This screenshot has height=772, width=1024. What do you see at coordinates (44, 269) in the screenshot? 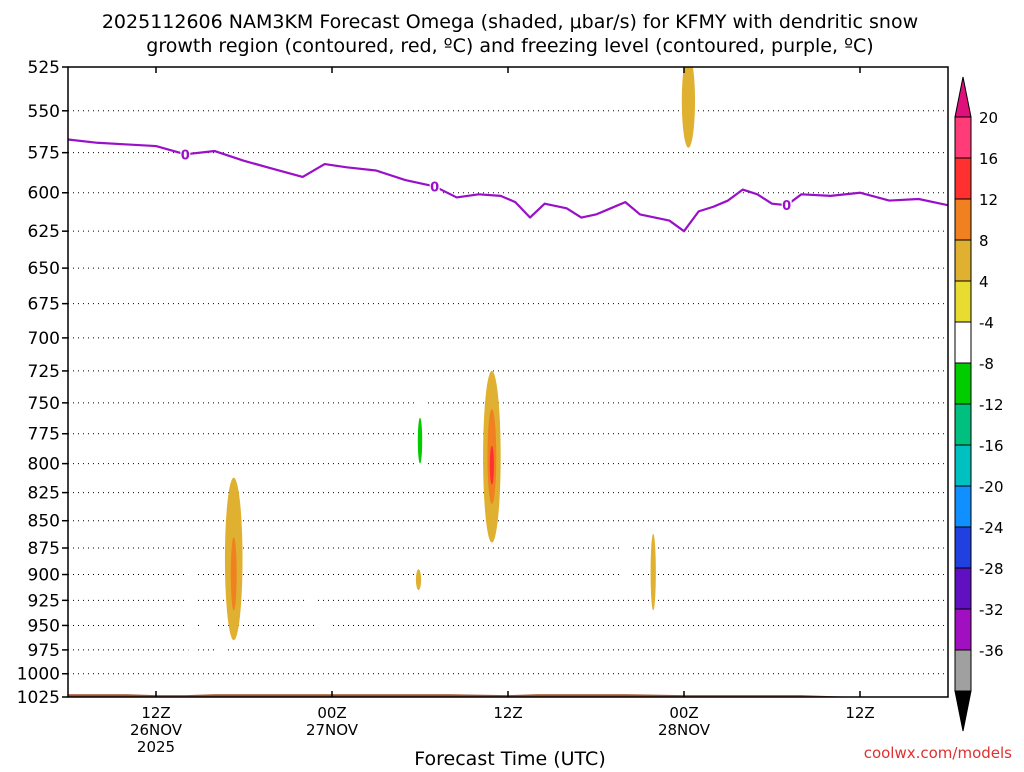
I see `y-tick-label-650: 650` at bounding box center [44, 269].